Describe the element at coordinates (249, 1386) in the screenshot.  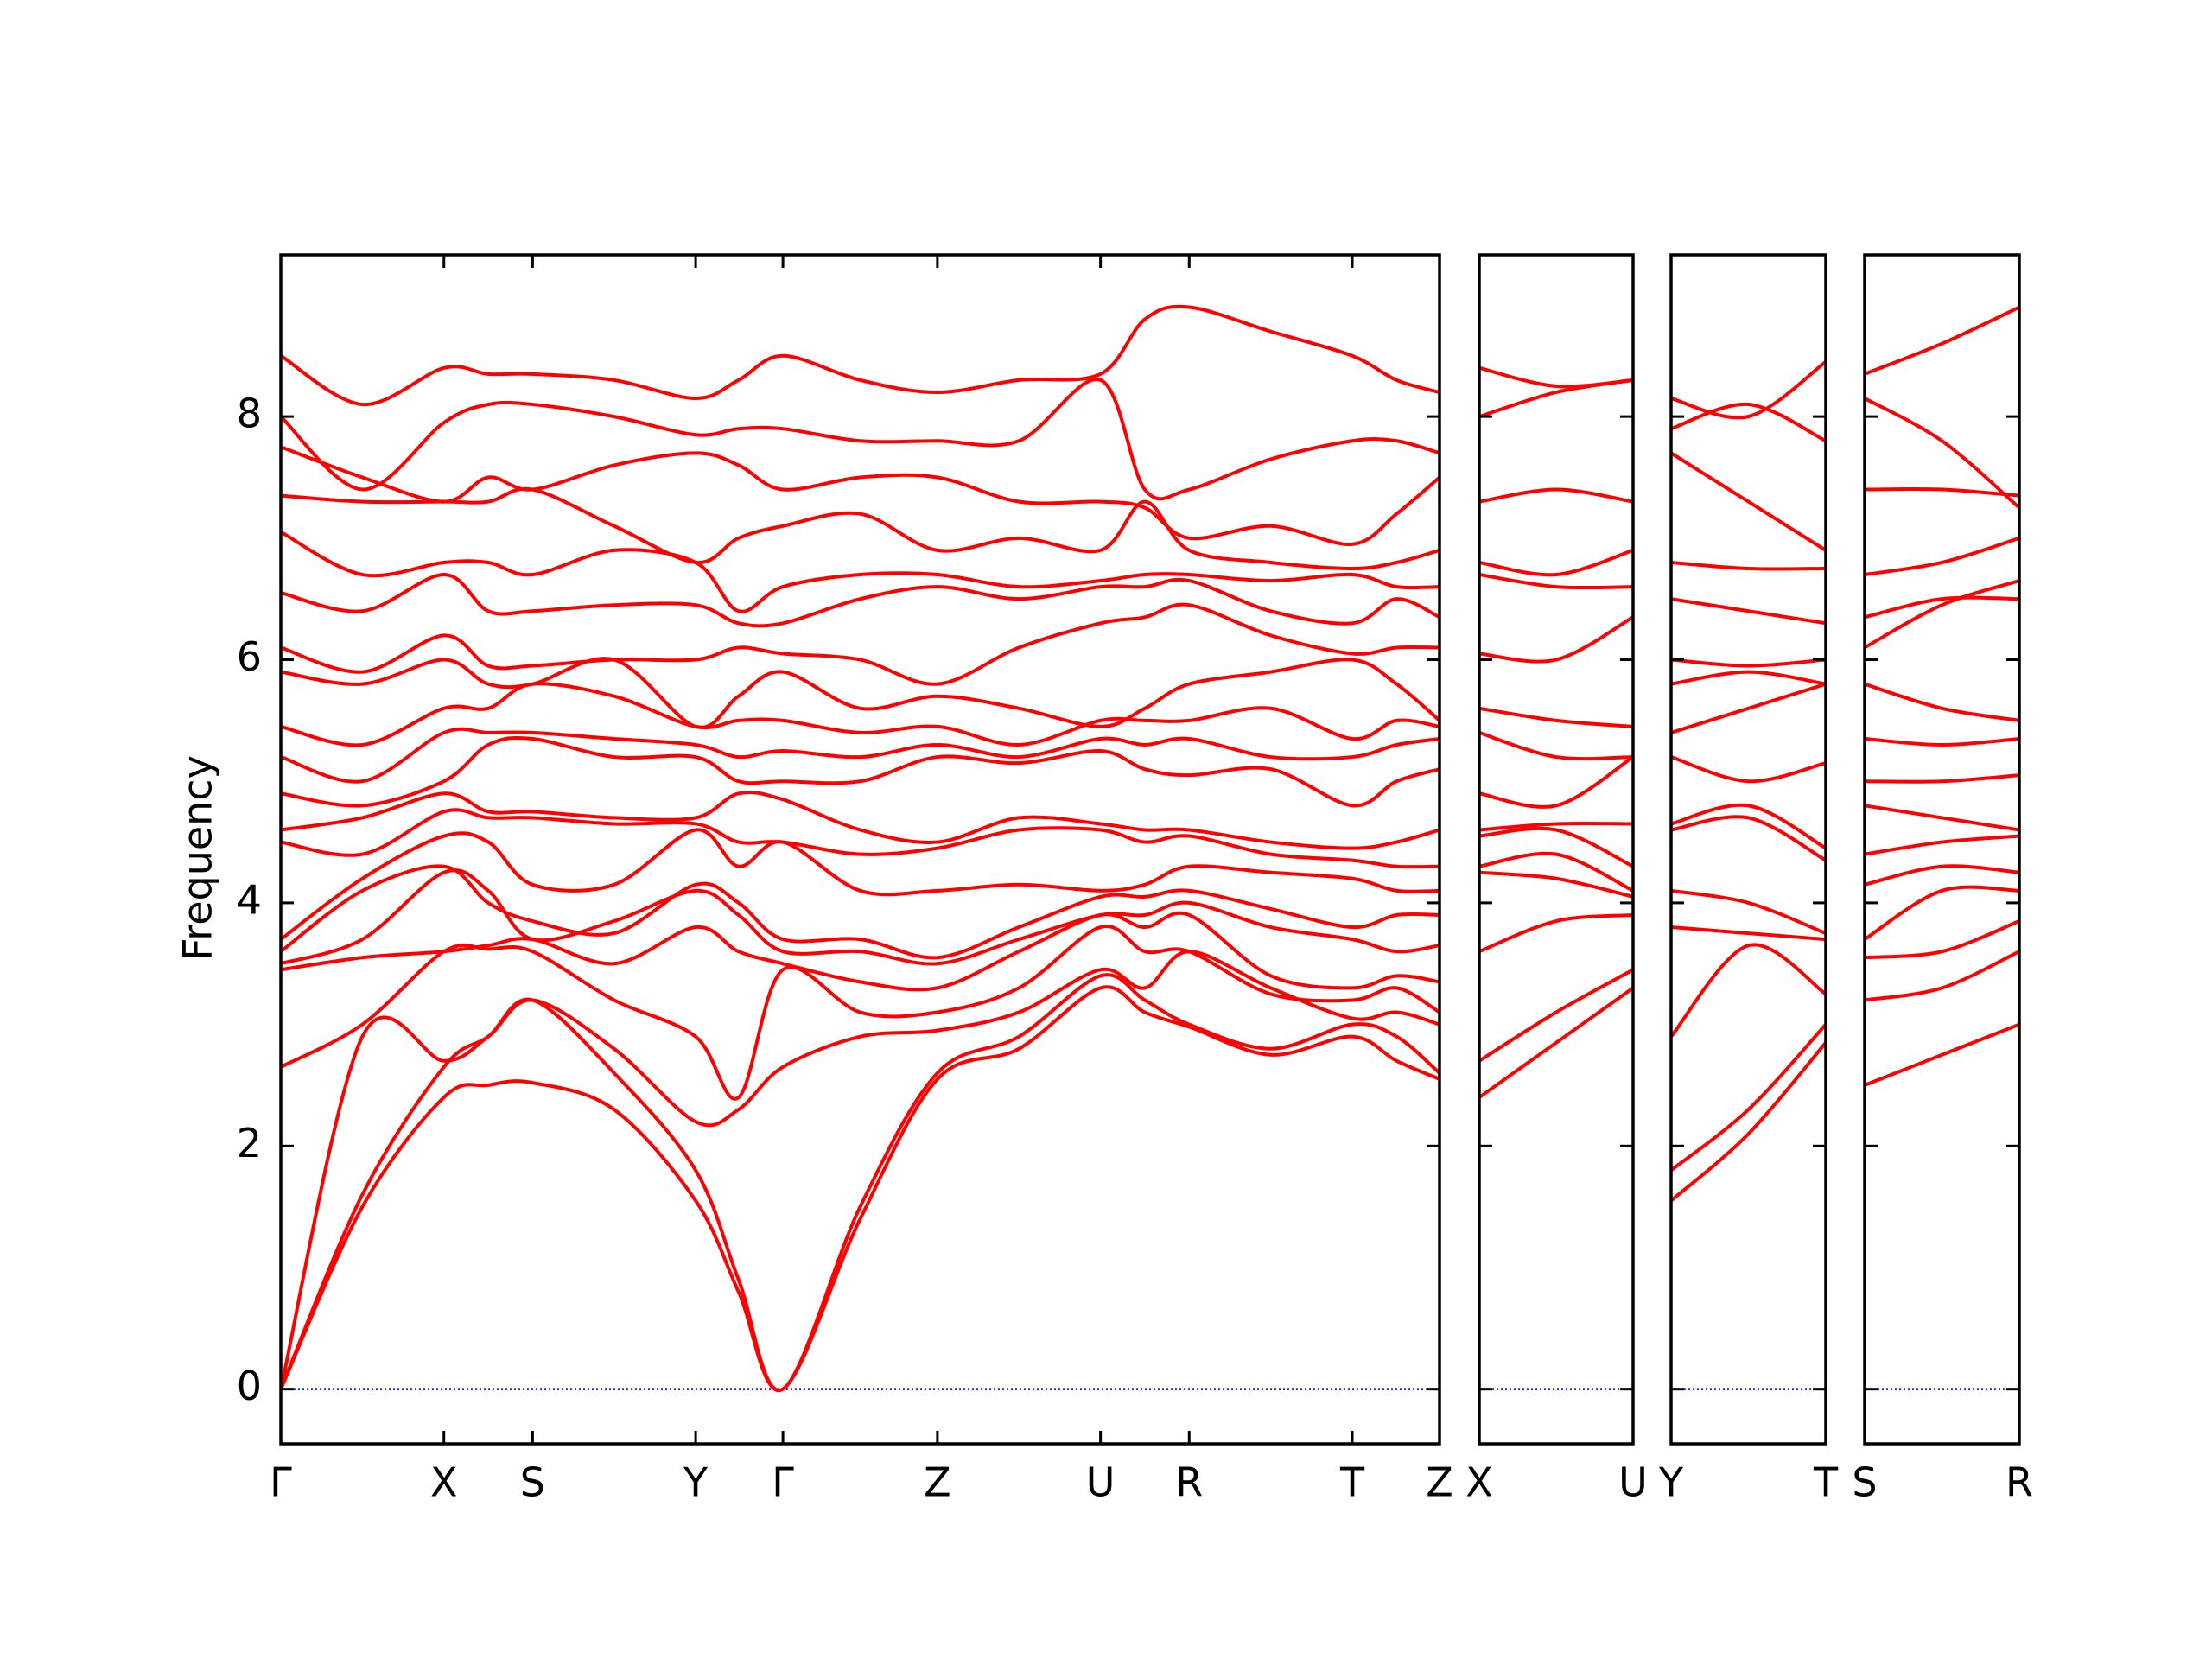
I see `y-tick-label: 0` at that location.